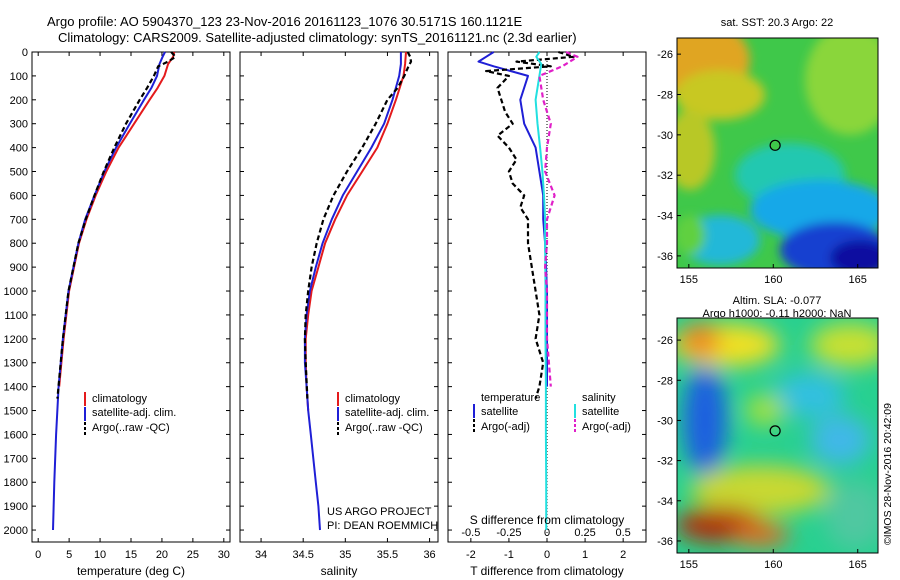 This screenshot has height=580, width=900. What do you see at coordinates (16, 340) in the screenshot?
I see `depth-tick-label: 1200` at bounding box center [16, 340].